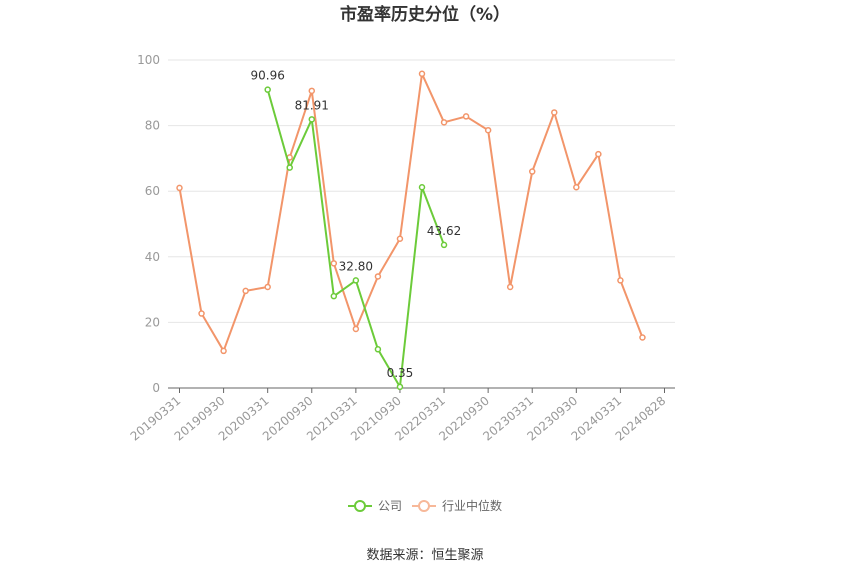  What do you see at coordinates (375, 506) in the screenshot?
I see `legend-item-company: 公司` at bounding box center [375, 506].